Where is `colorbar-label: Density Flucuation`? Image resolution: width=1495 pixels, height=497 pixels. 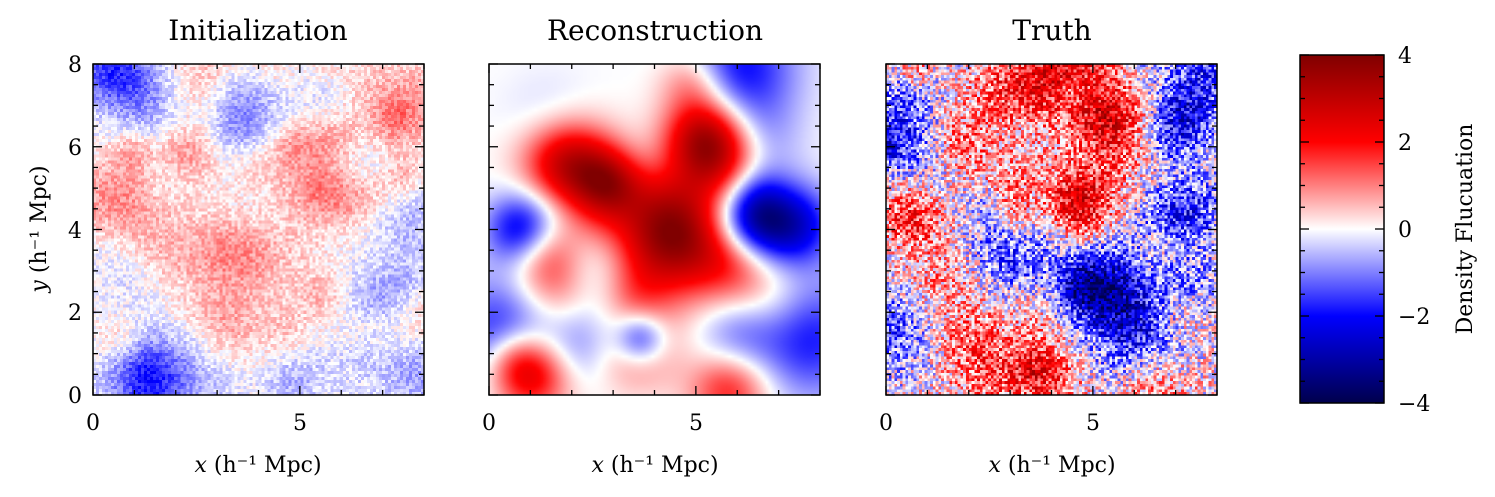 colorbar-label: Density Flucuation is located at coordinates (1465, 229).